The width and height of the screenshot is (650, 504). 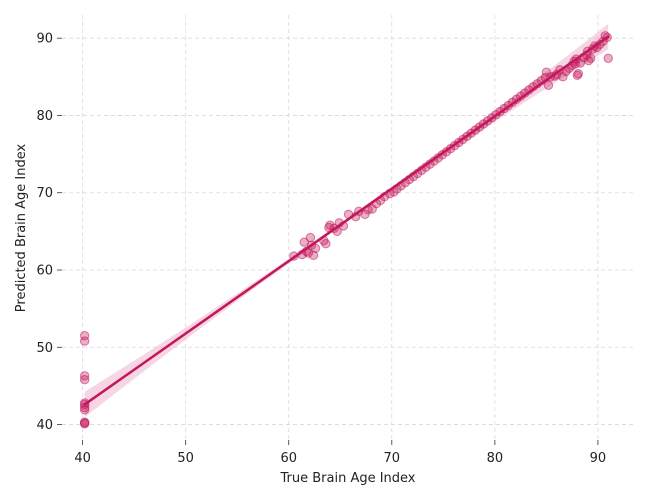 I want to click on x-axis-label: True Brain Age Index, so click(x=347, y=478).